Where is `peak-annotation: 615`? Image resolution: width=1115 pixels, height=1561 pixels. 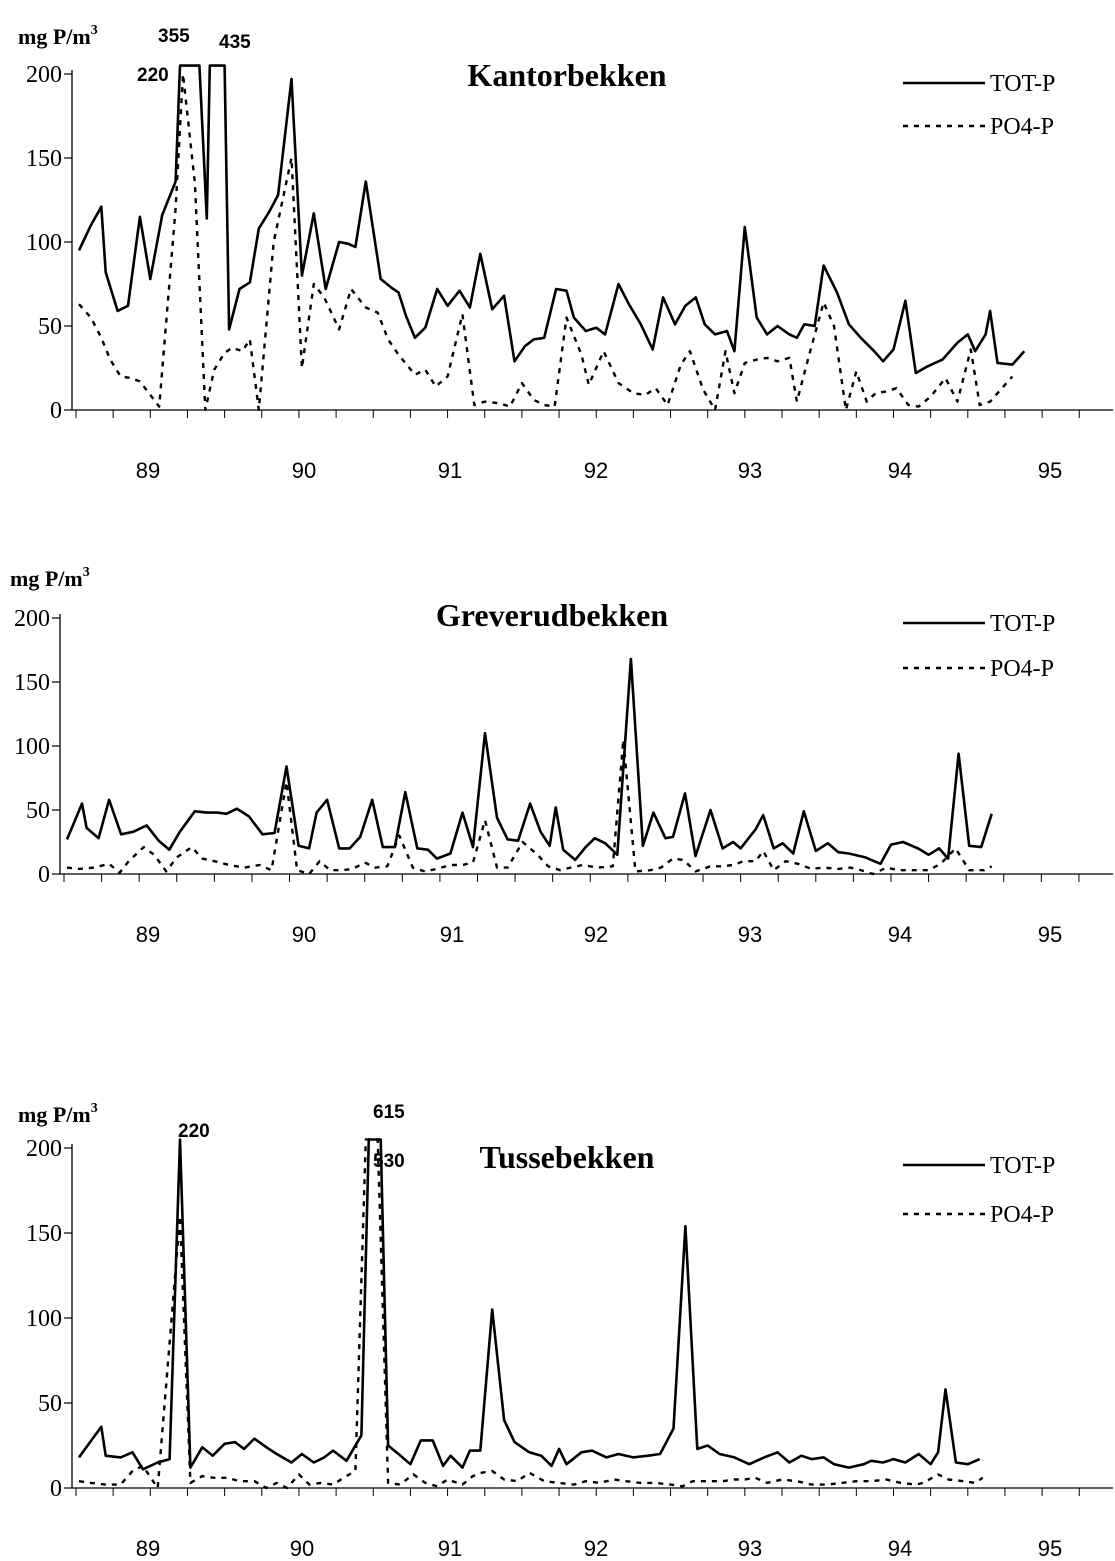
peak-annotation: 615 is located at coordinates (389, 1112).